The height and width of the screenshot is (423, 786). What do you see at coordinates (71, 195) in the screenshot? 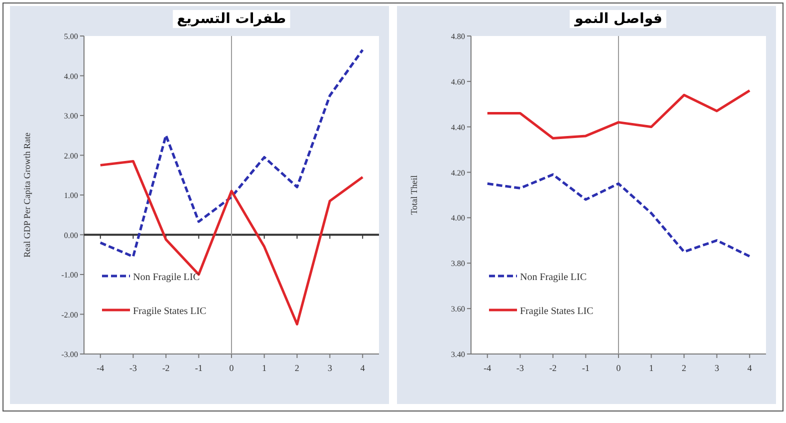
I see `y-tick-label: 1.00` at bounding box center [71, 195].